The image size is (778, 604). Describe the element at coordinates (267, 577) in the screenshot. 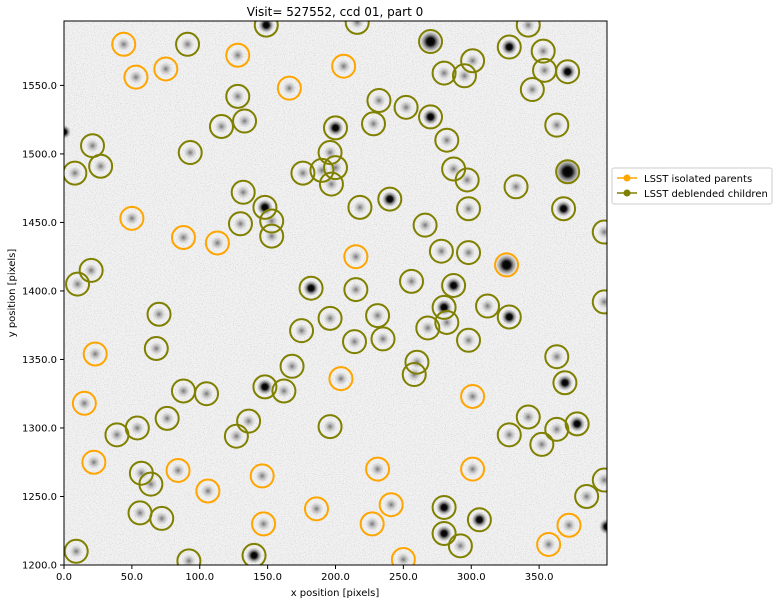

I see `x-tick-label: 150.0` at that location.